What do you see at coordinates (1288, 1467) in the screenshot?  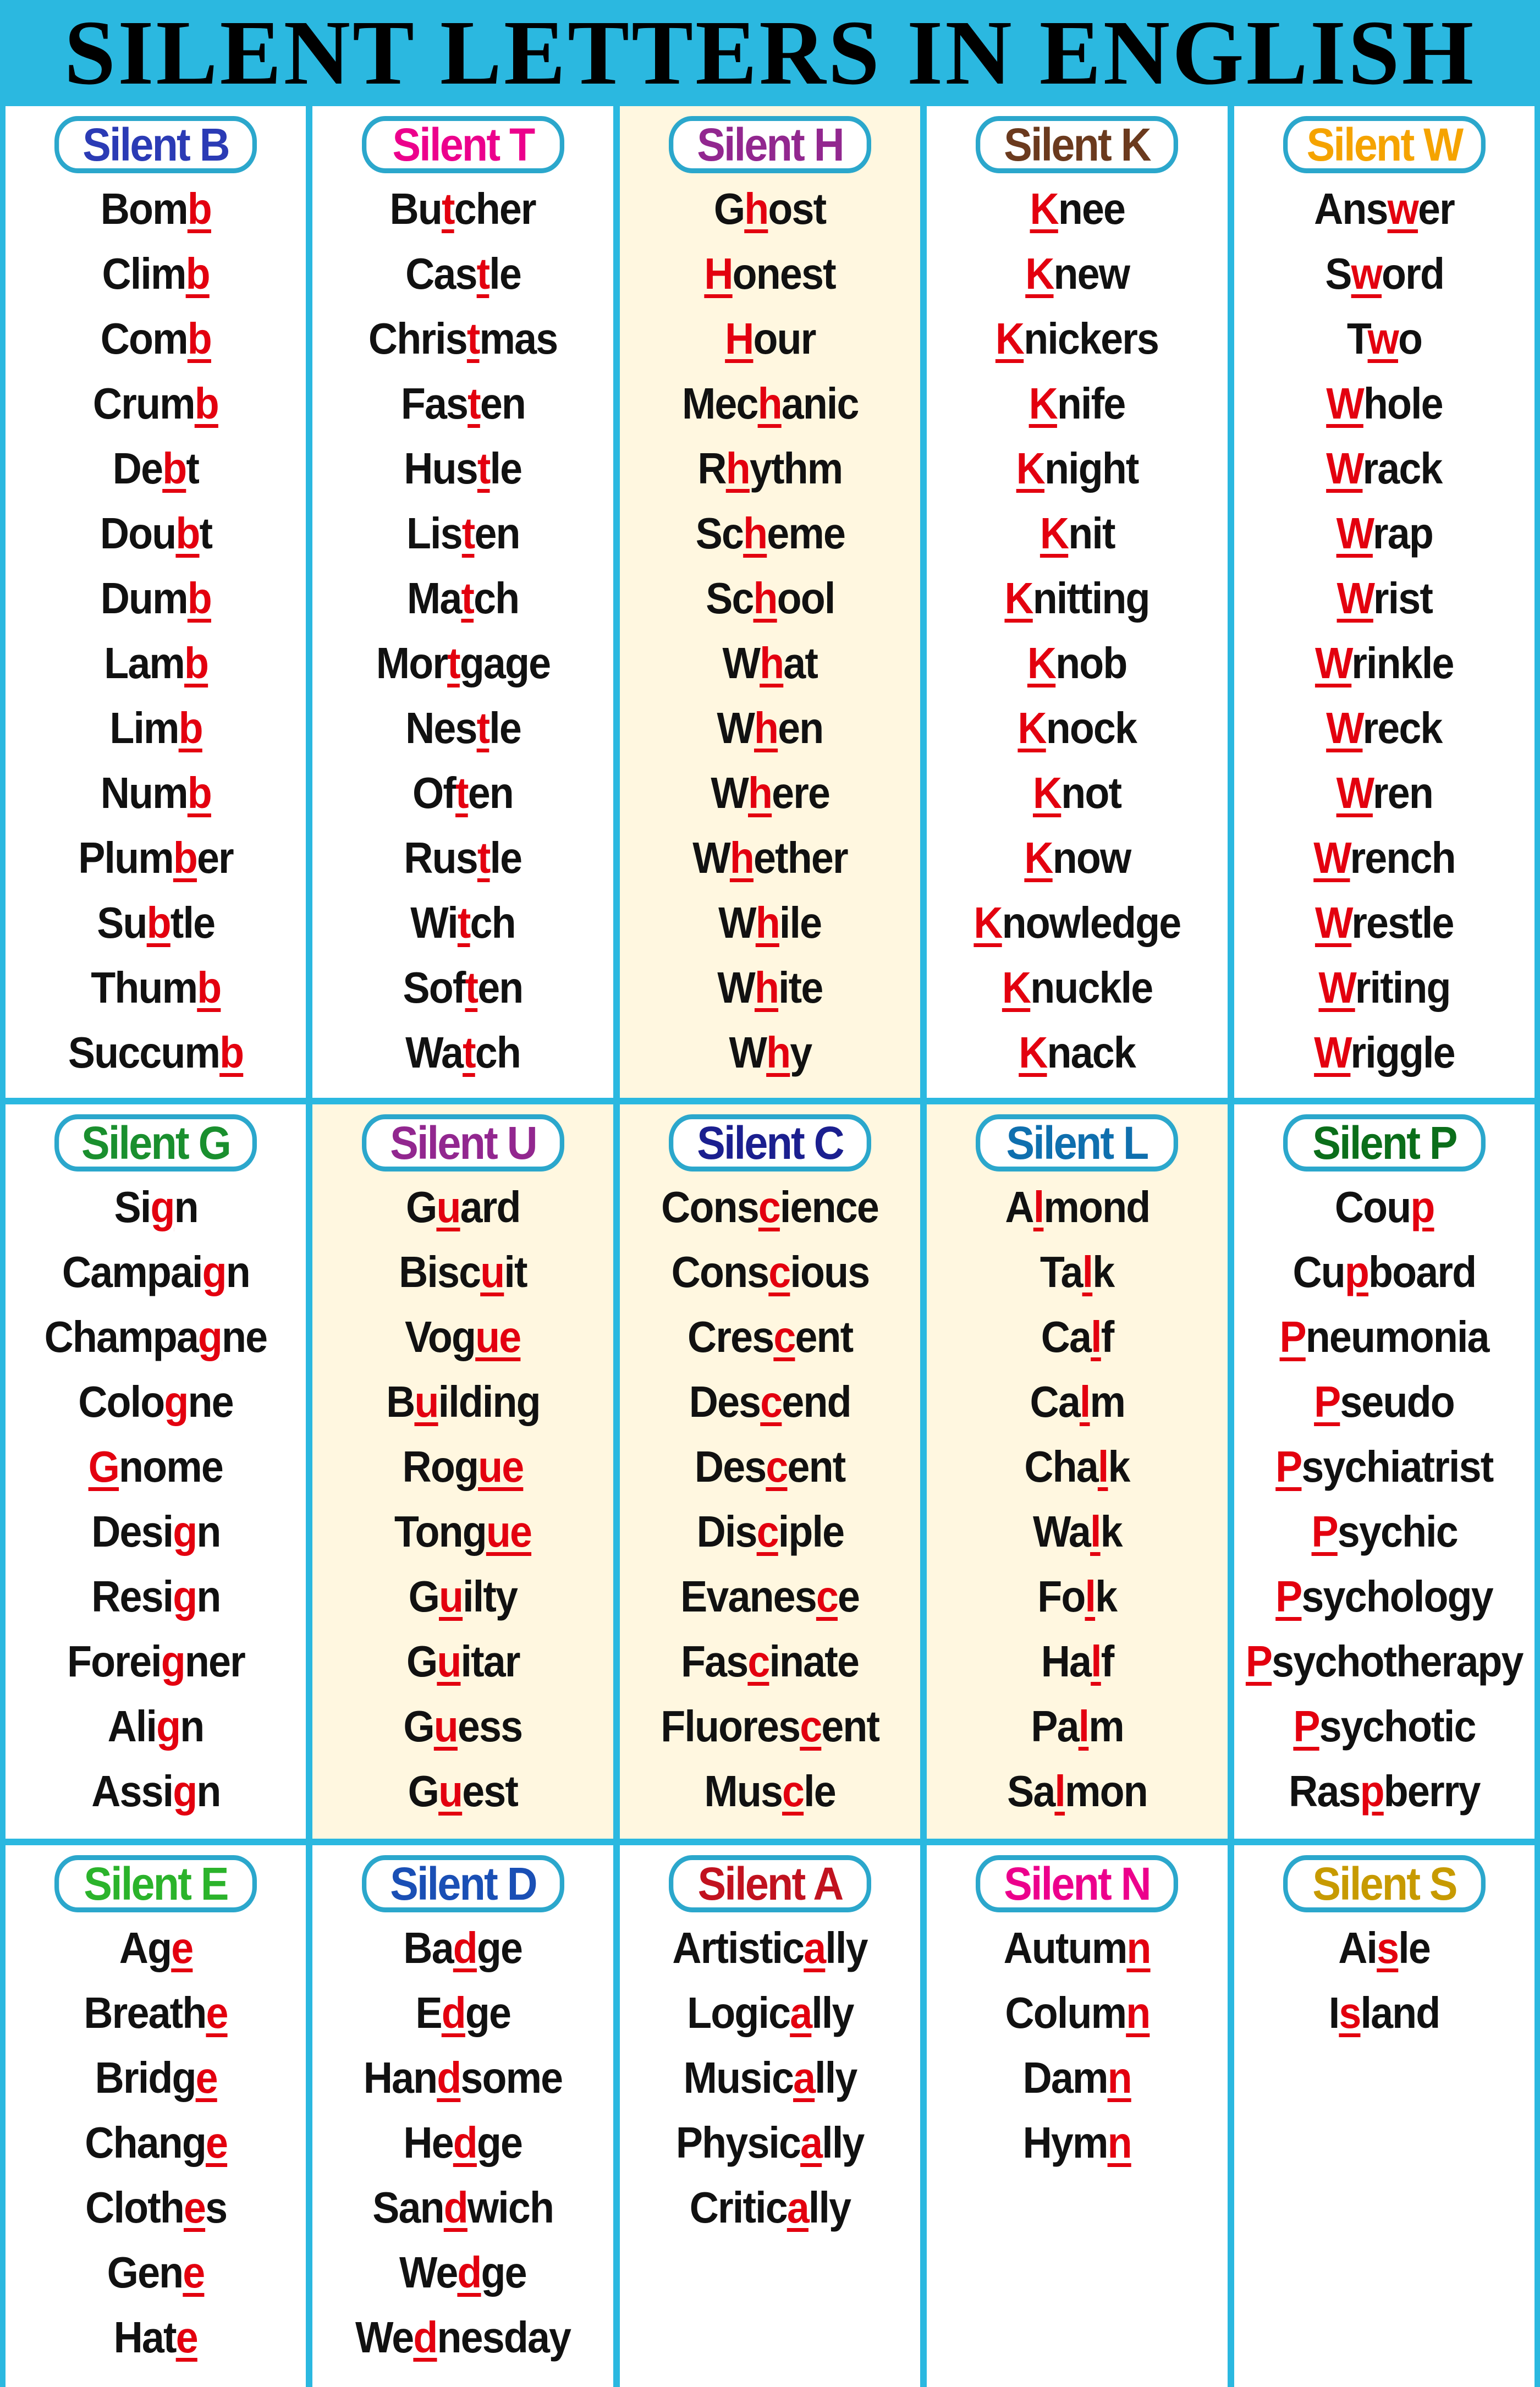 I see `silent-letter: P` at bounding box center [1288, 1467].